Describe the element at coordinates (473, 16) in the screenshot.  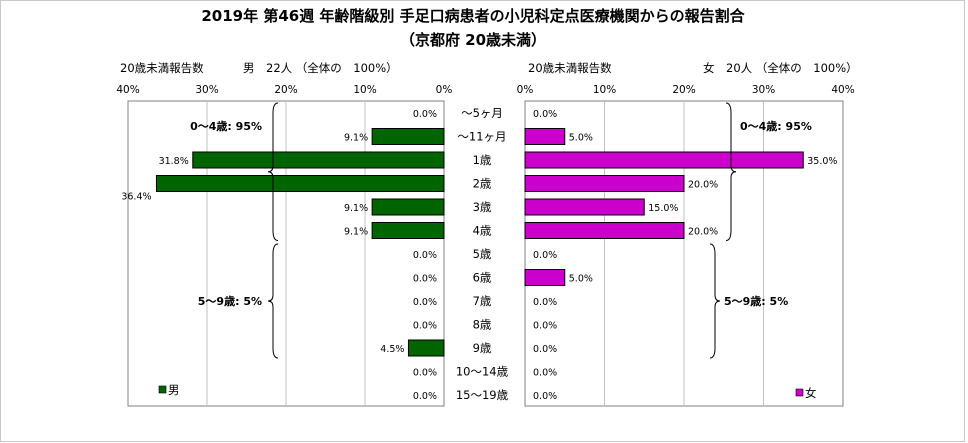
I see `chart-title: 2019年 第46週 年齢階級別 手足口病患者の小児科定点医療機関からの報告割合` at that location.